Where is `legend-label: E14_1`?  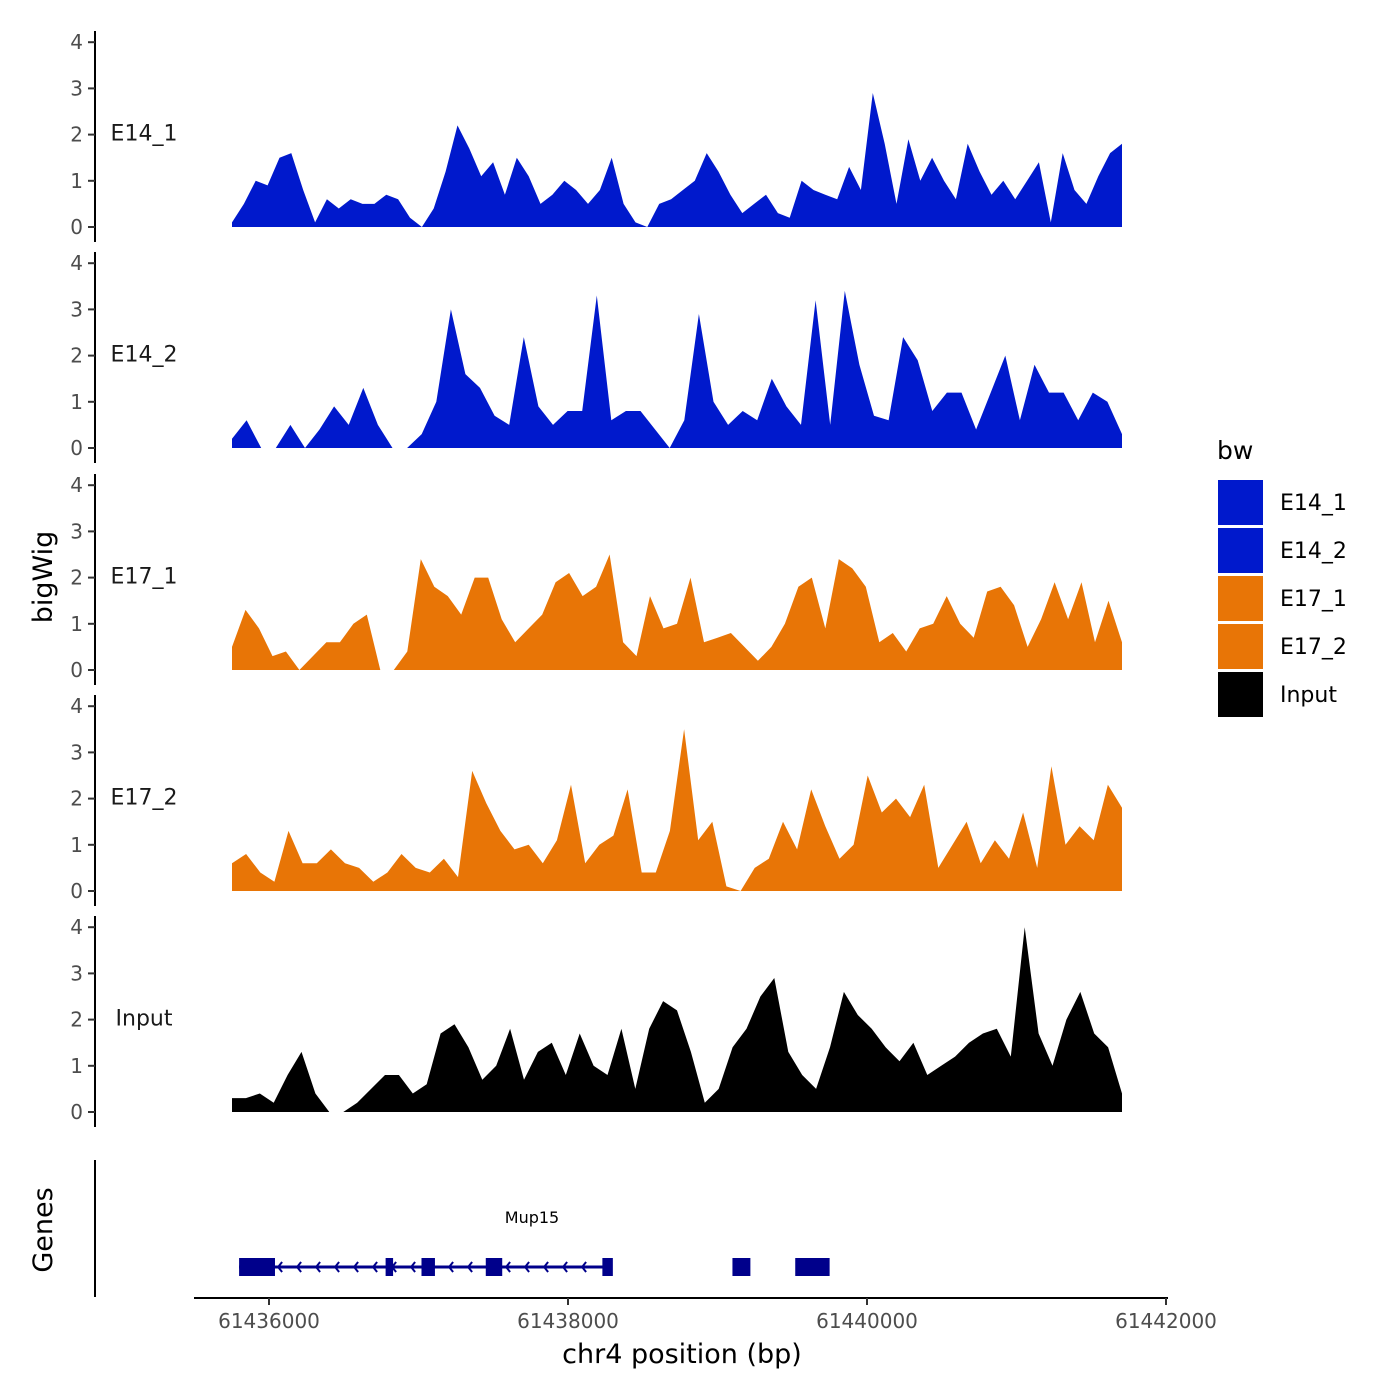
legend-label: E14_1 is located at coordinates (1313, 503).